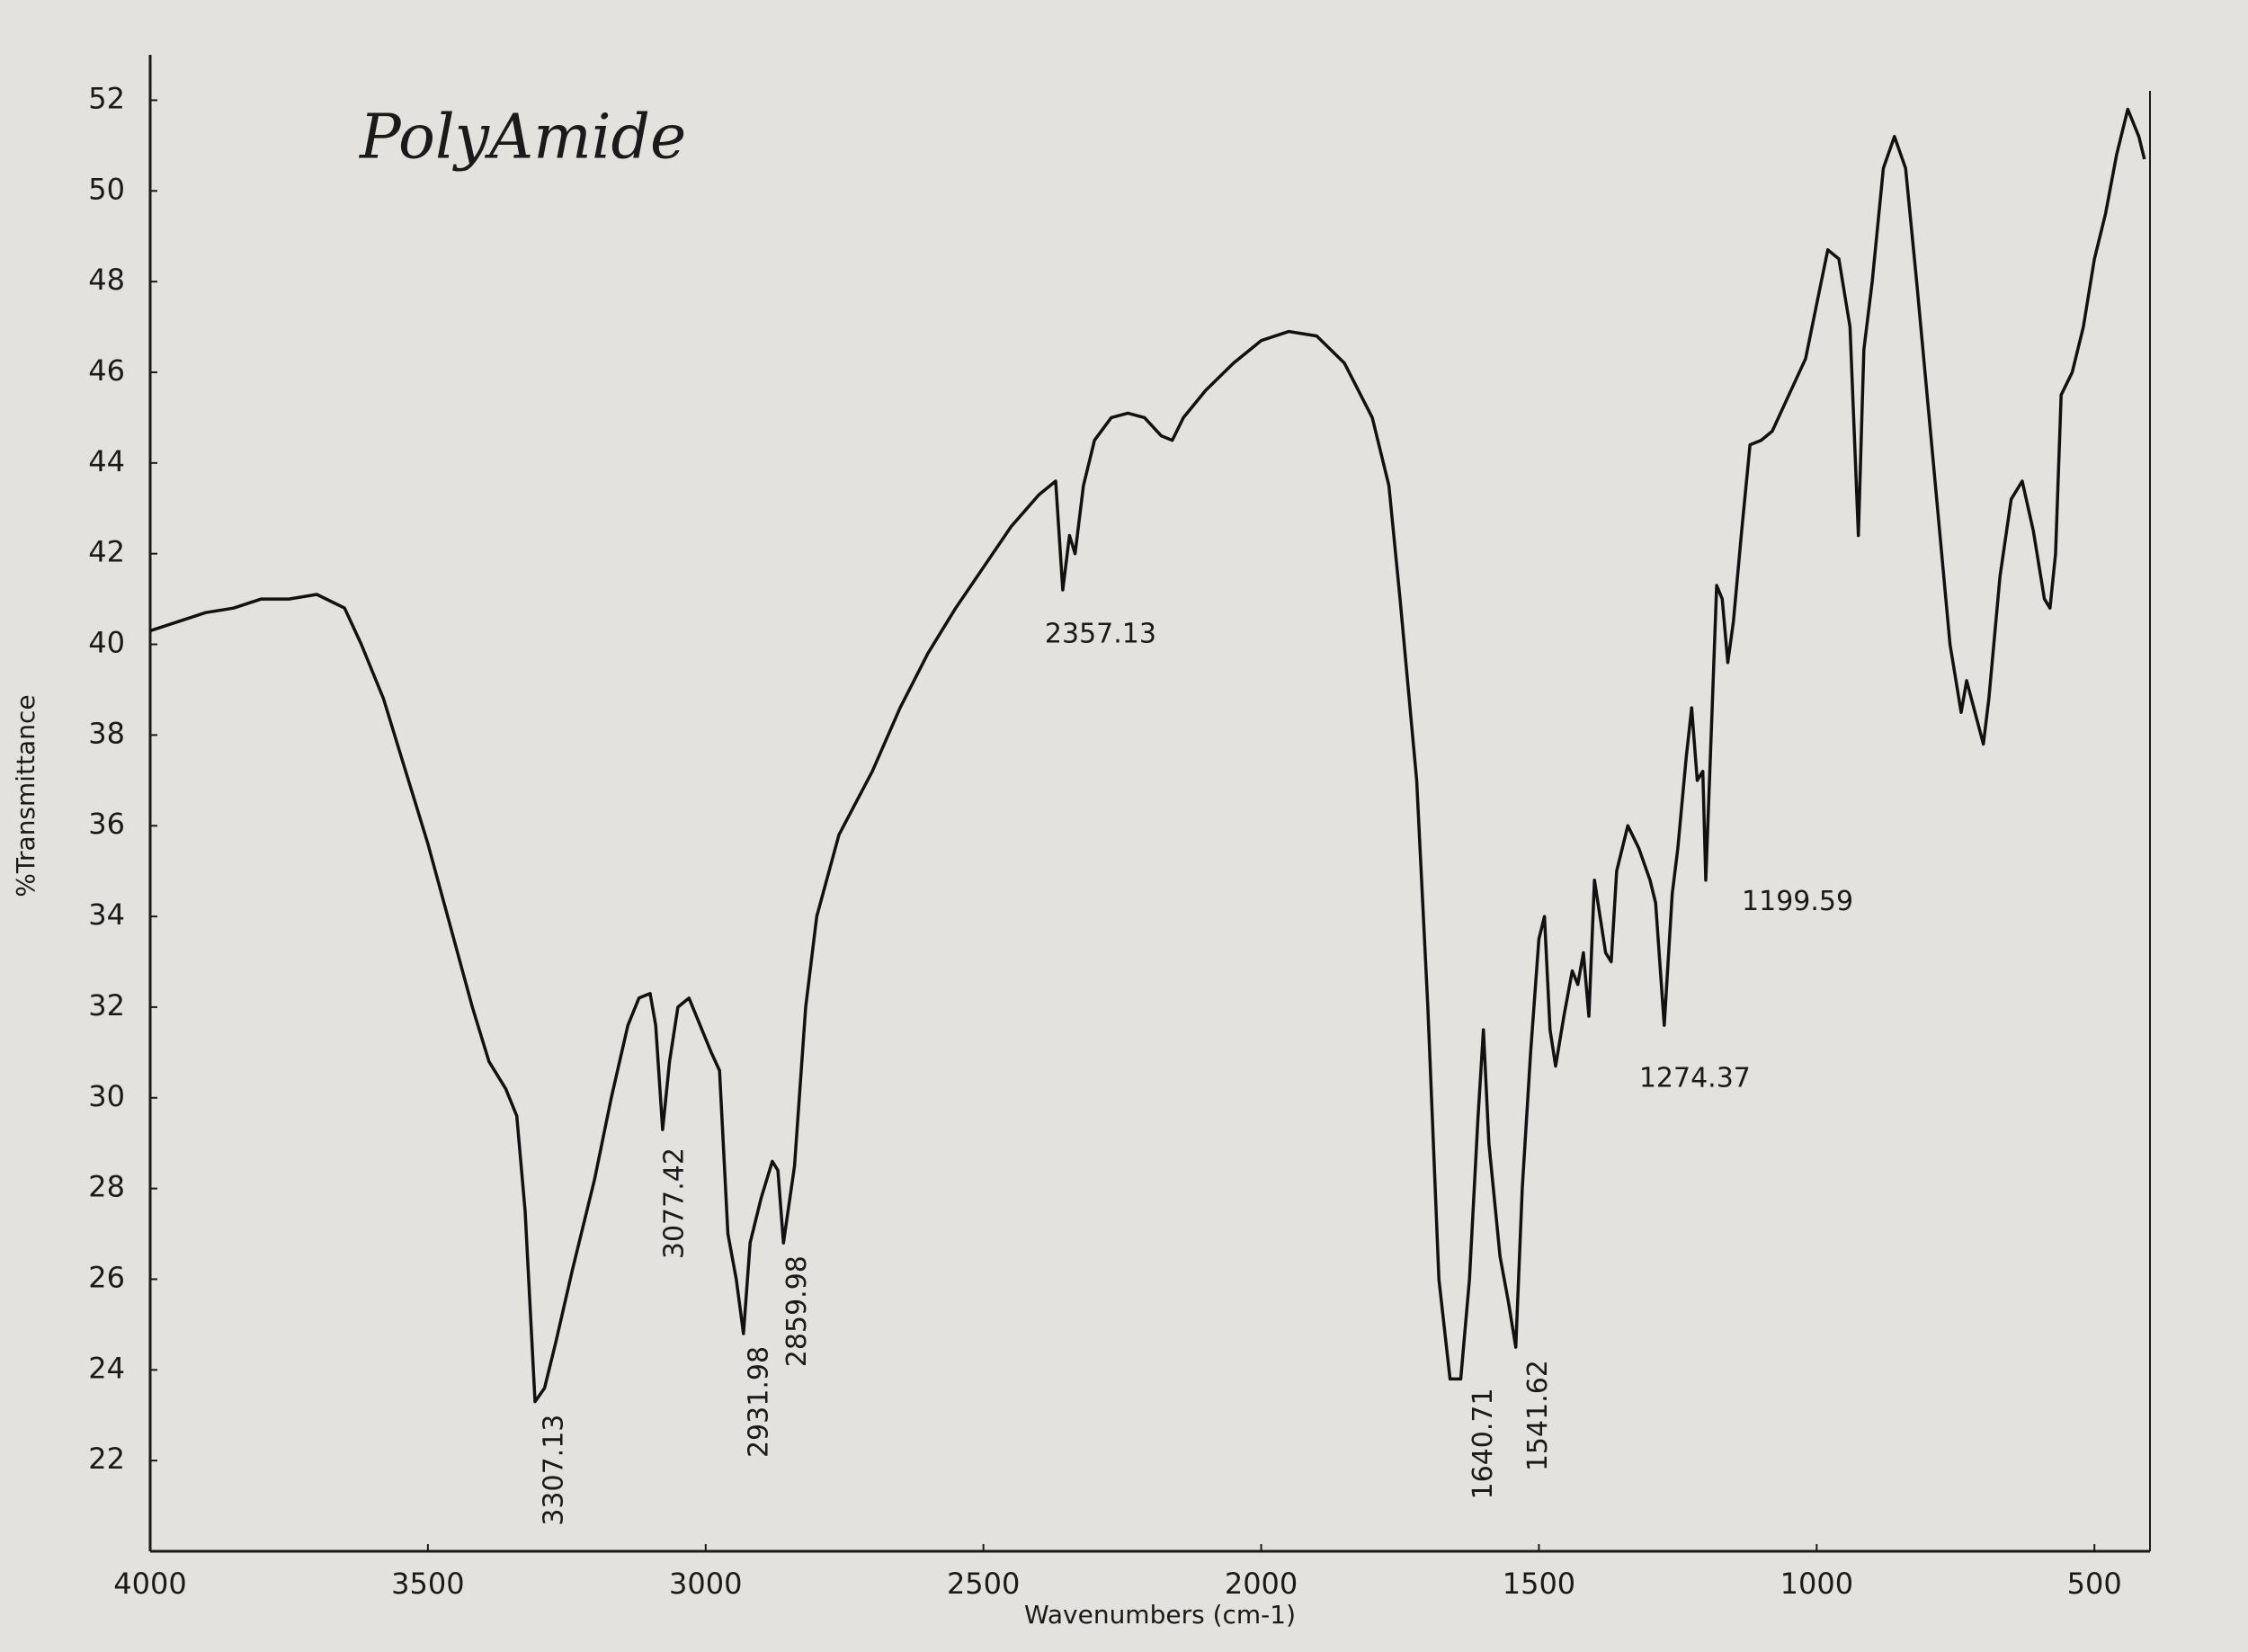  What do you see at coordinates (106, 1277) in the screenshot?
I see `y-tick-label: 26` at bounding box center [106, 1277].